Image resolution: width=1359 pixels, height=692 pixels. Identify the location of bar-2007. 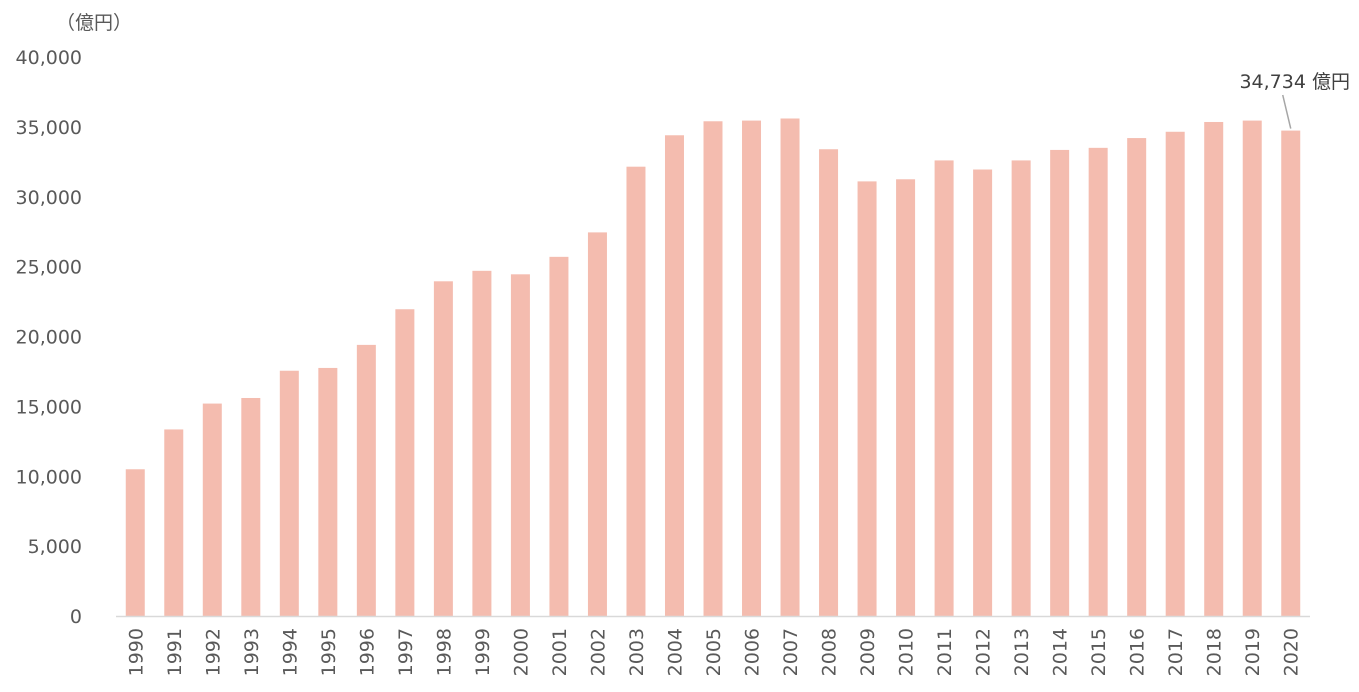
(790, 367).